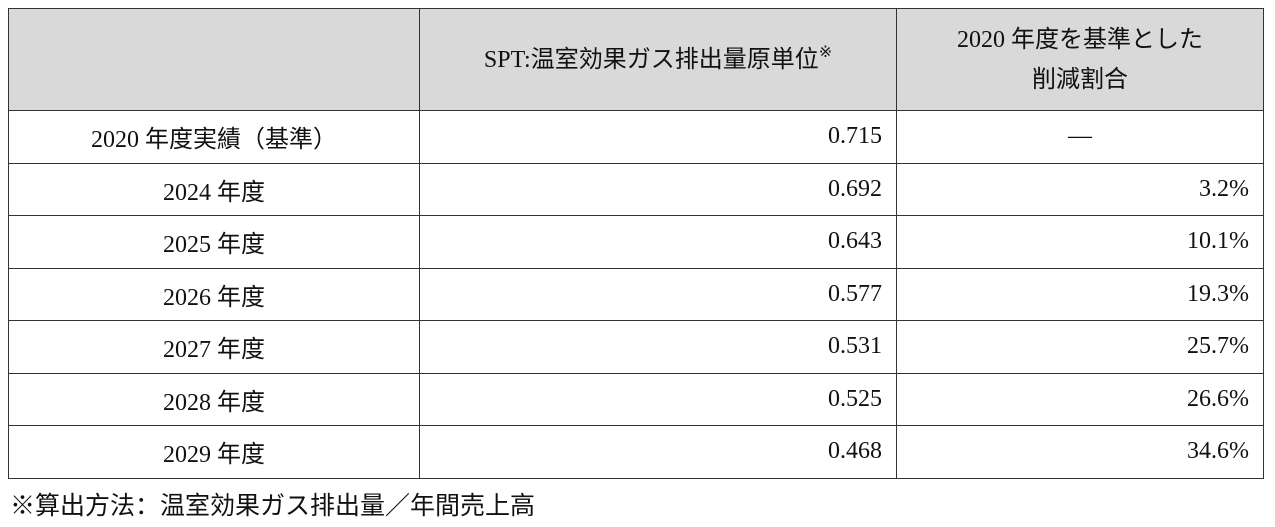 The height and width of the screenshot is (527, 1275). What do you see at coordinates (825, 52) in the screenshot?
I see `header-note-mark: ※` at bounding box center [825, 52].